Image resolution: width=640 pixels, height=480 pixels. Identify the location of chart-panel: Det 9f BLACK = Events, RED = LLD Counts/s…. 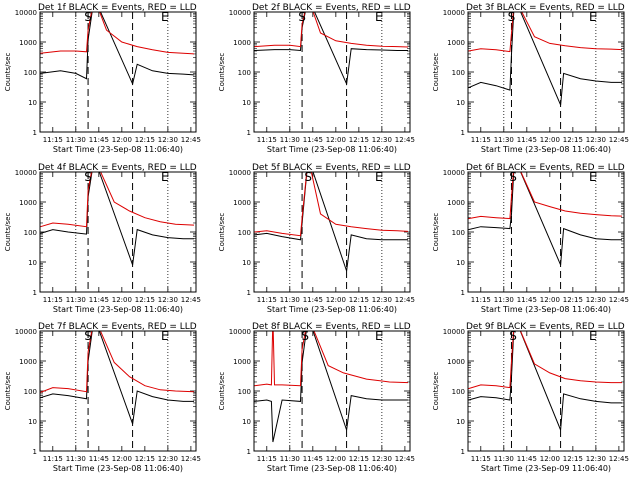
(530, 397).